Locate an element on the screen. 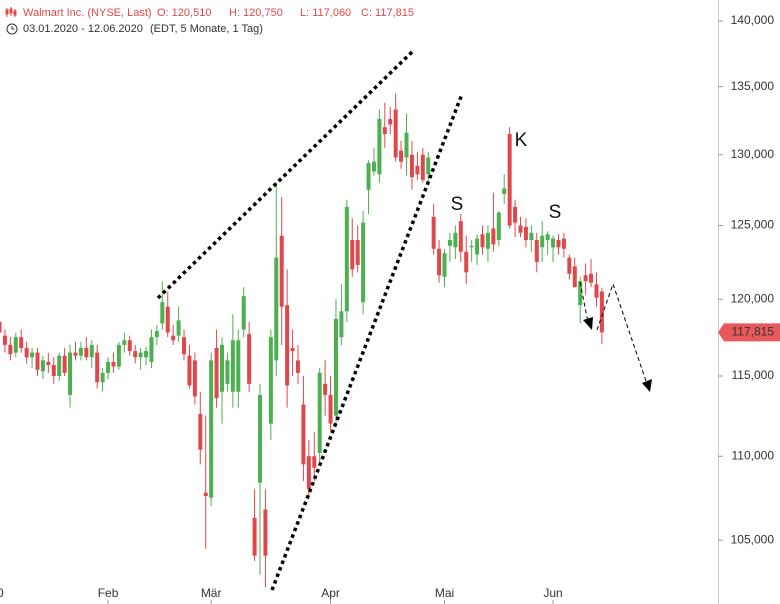 This screenshot has height=604, width=780. annotation: K is located at coordinates (521, 140).